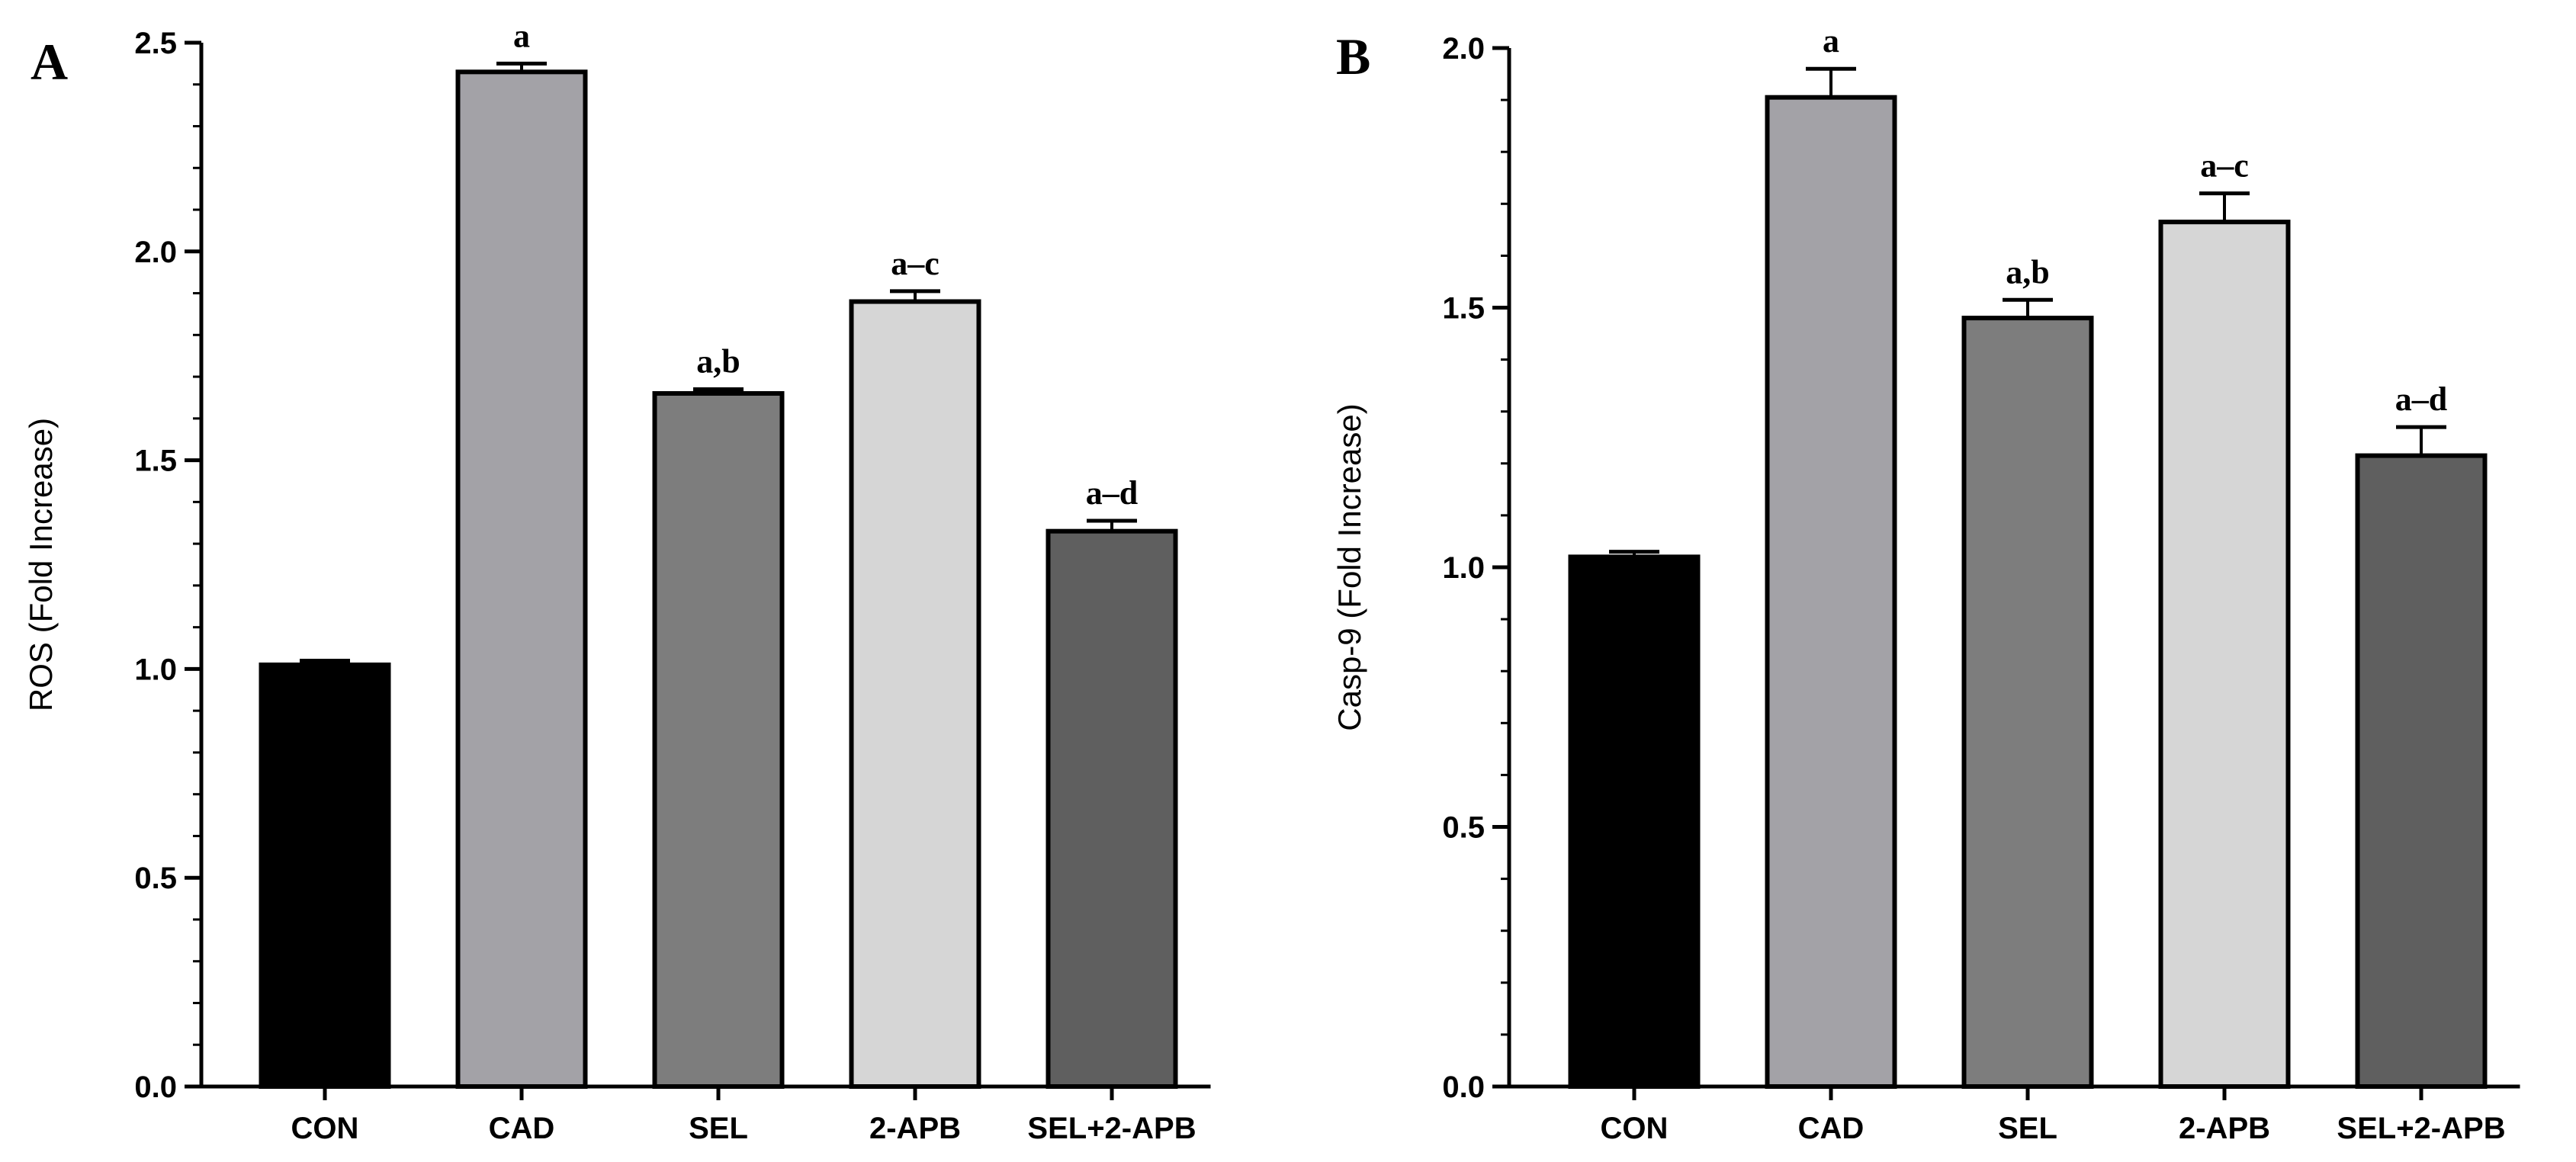 Image resolution: width=2576 pixels, height=1162 pixels. What do you see at coordinates (49, 62) in the screenshot?
I see `panel-letter: A` at bounding box center [49, 62].